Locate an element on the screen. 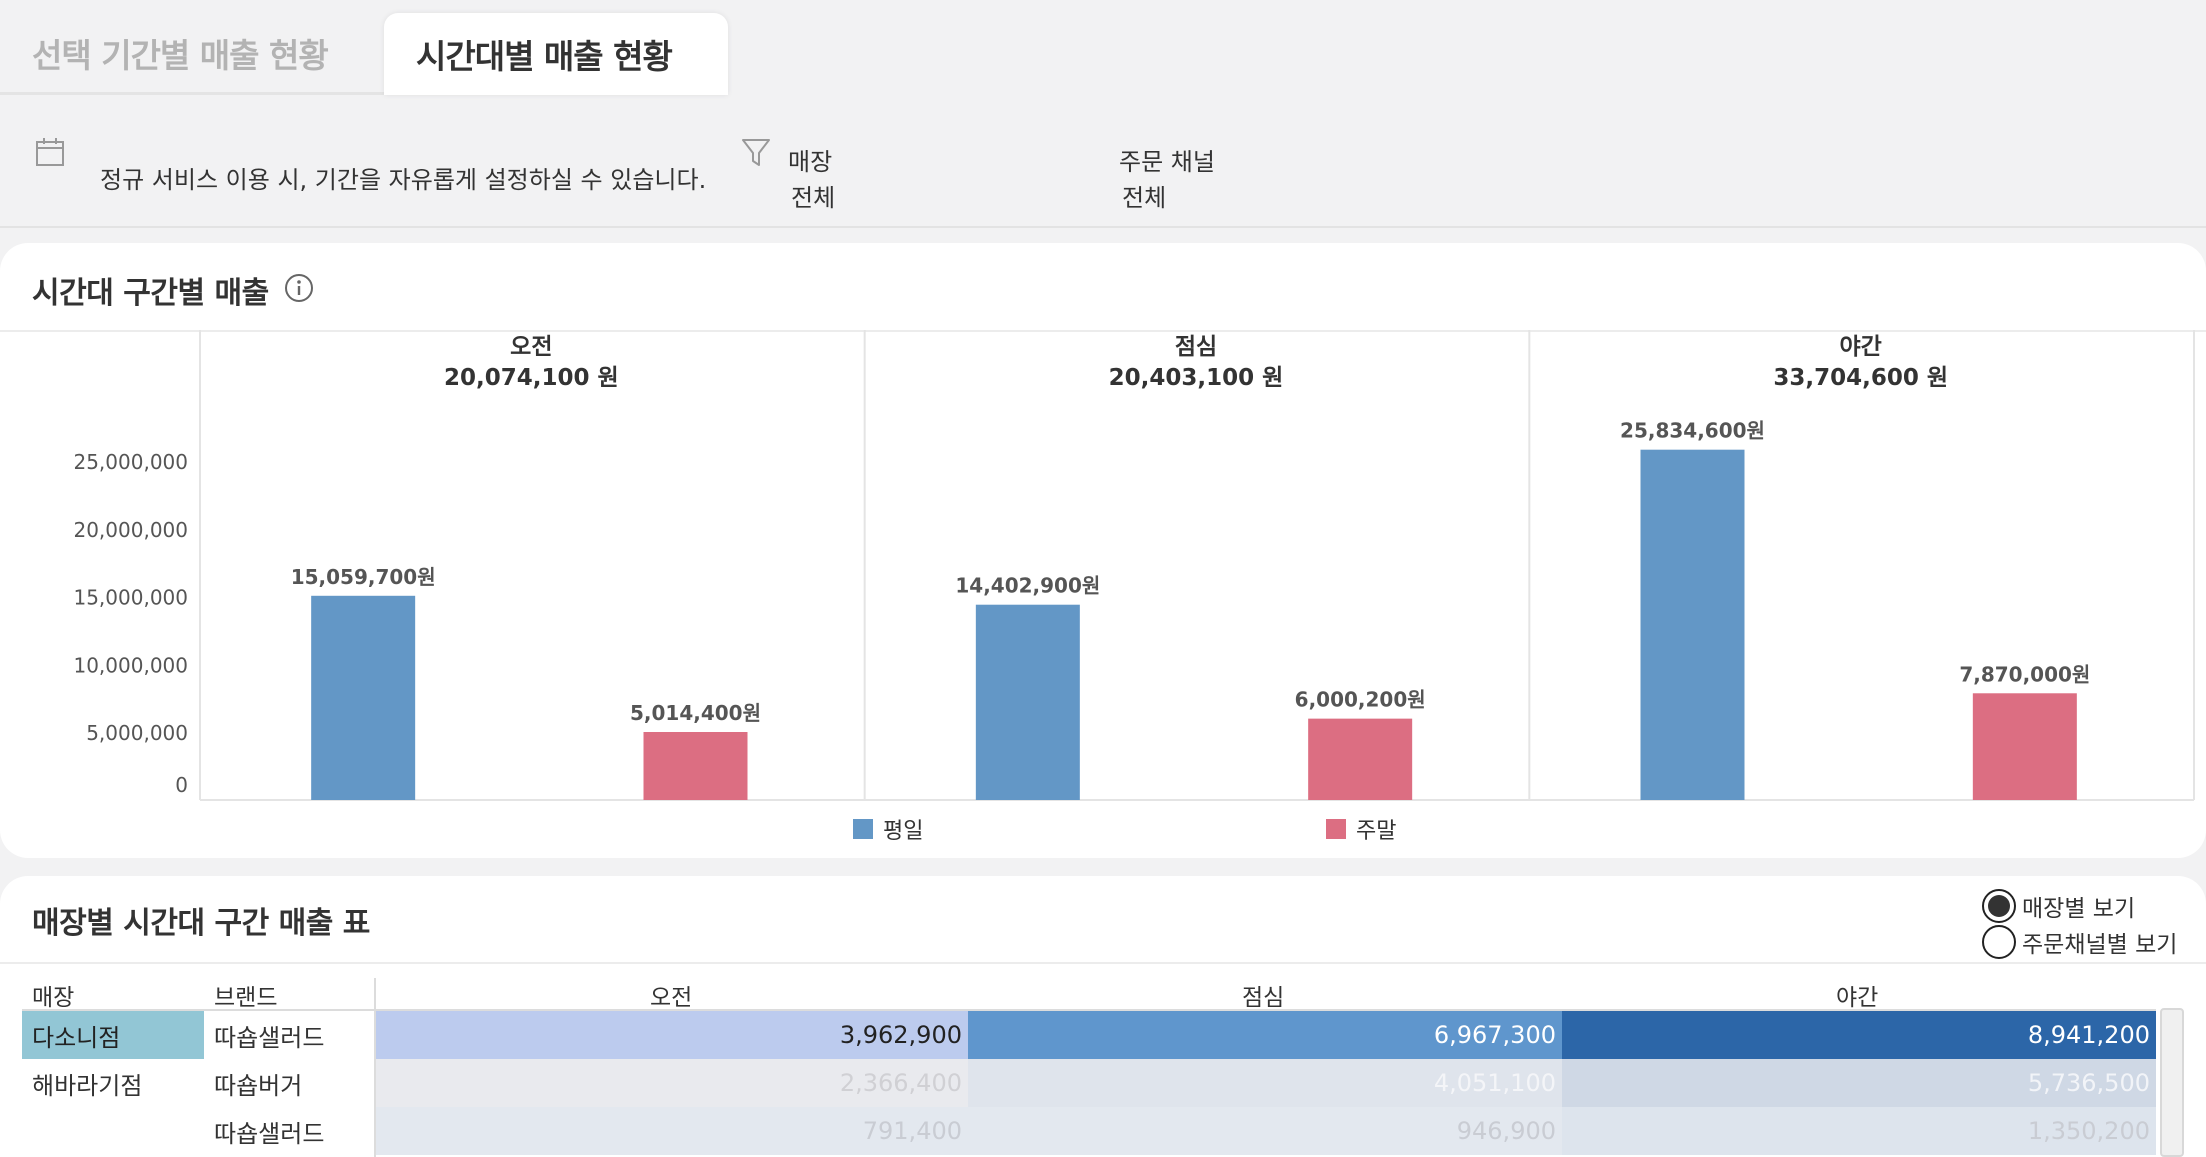 The width and height of the screenshot is (2206, 1157). filter-icon is located at coordinates (756, 153).